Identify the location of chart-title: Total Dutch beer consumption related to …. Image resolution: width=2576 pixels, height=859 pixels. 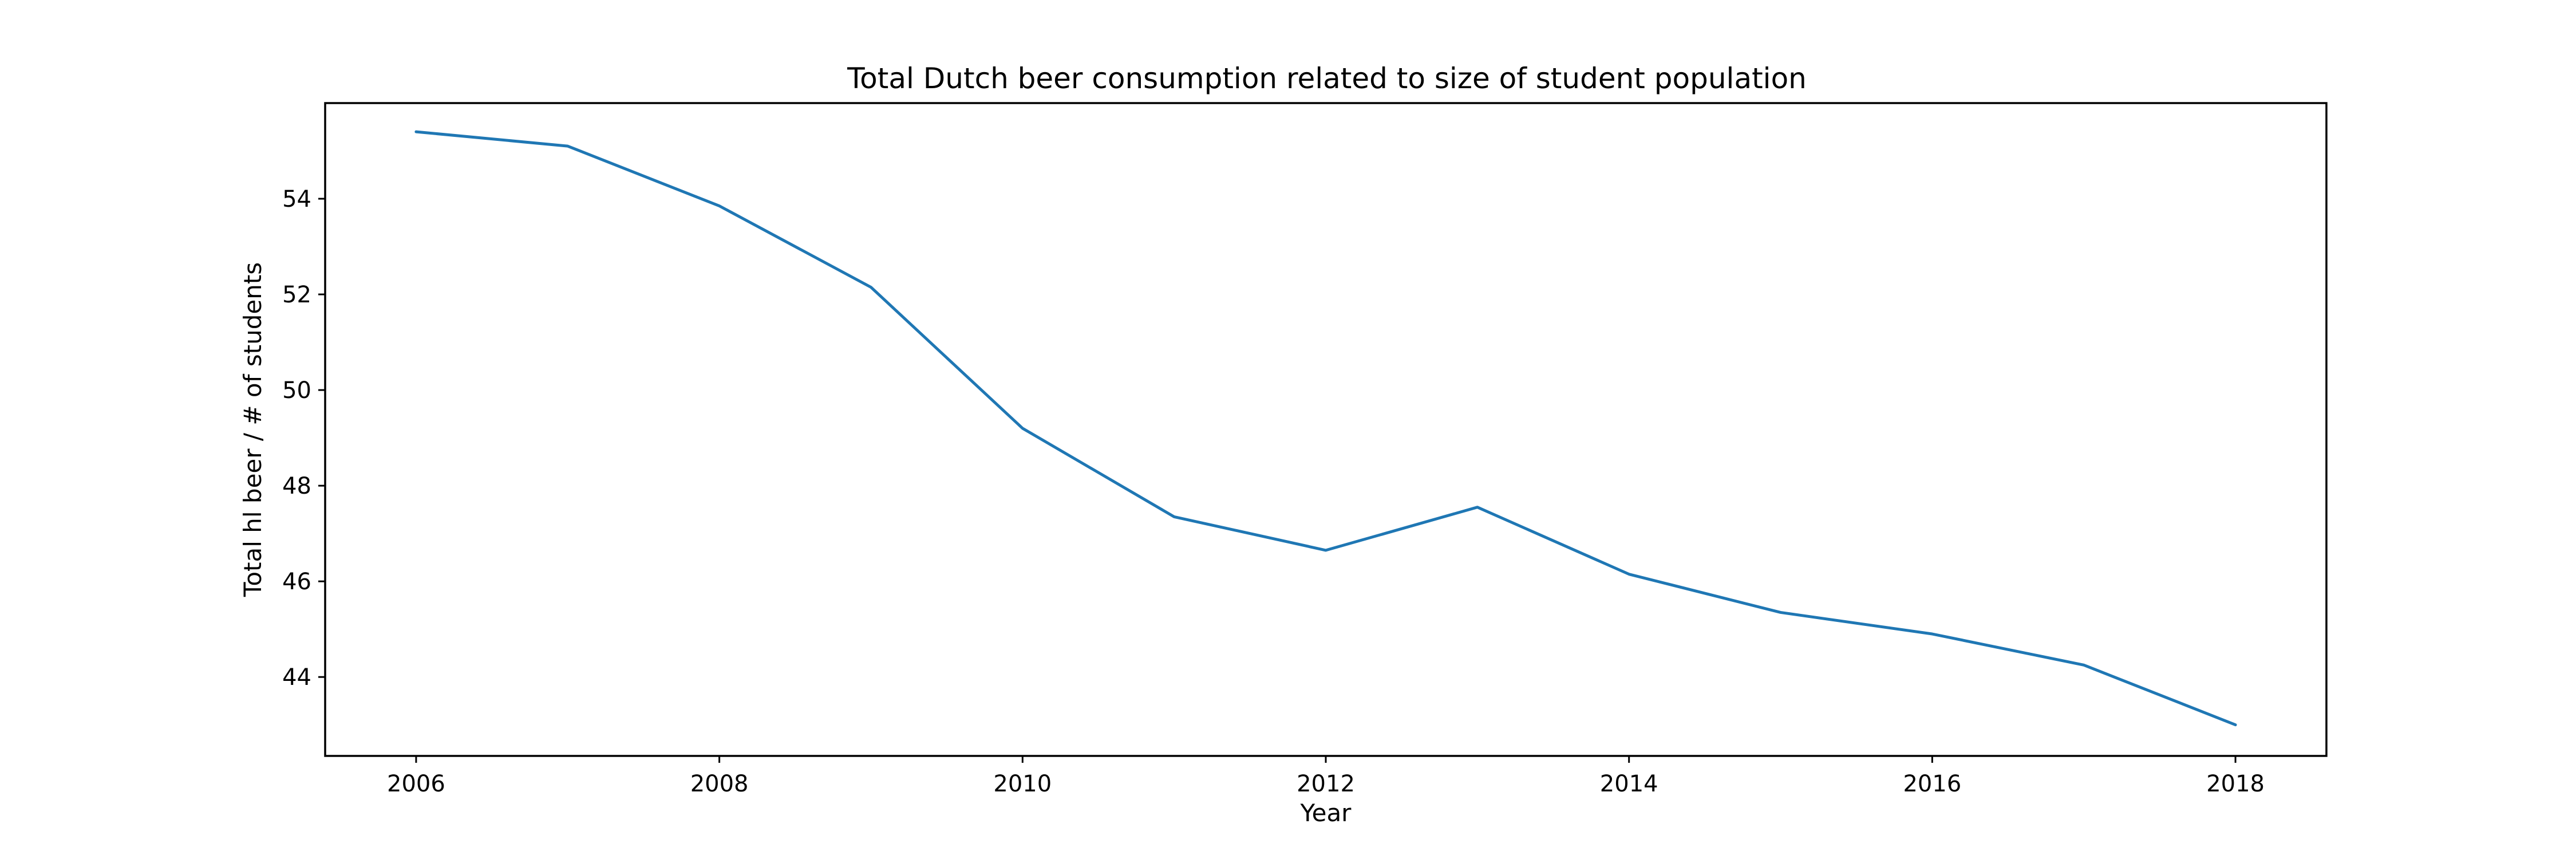
(1327, 78).